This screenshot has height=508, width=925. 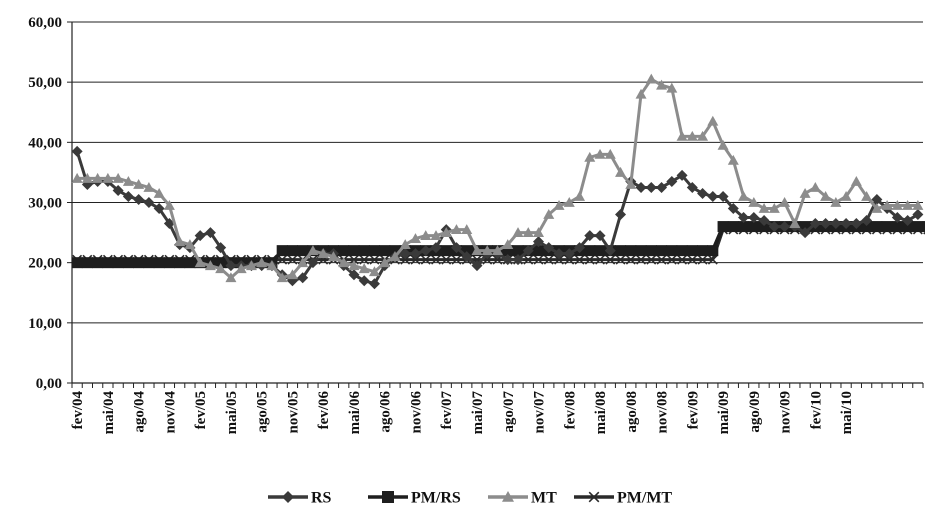 I want to click on legend-item: RS, so click(x=300, y=498).